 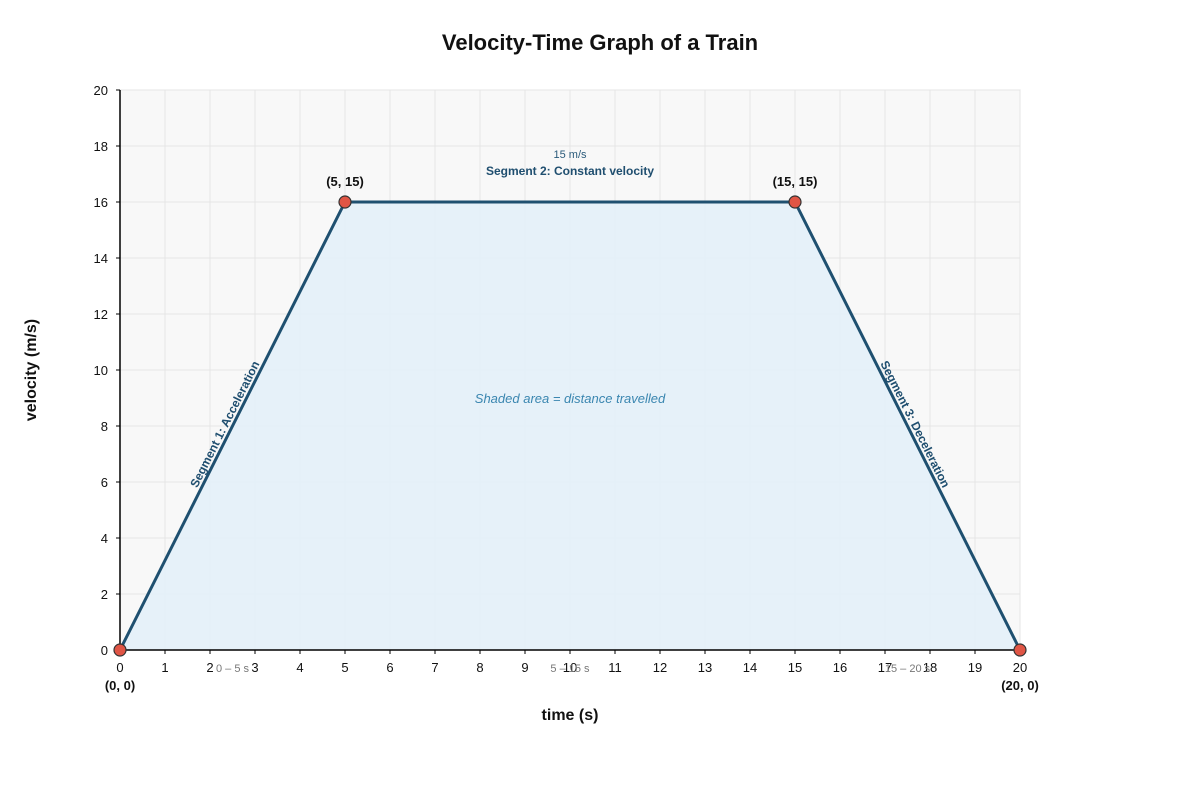 I want to click on x-tick-label: 10, so click(x=570, y=667).